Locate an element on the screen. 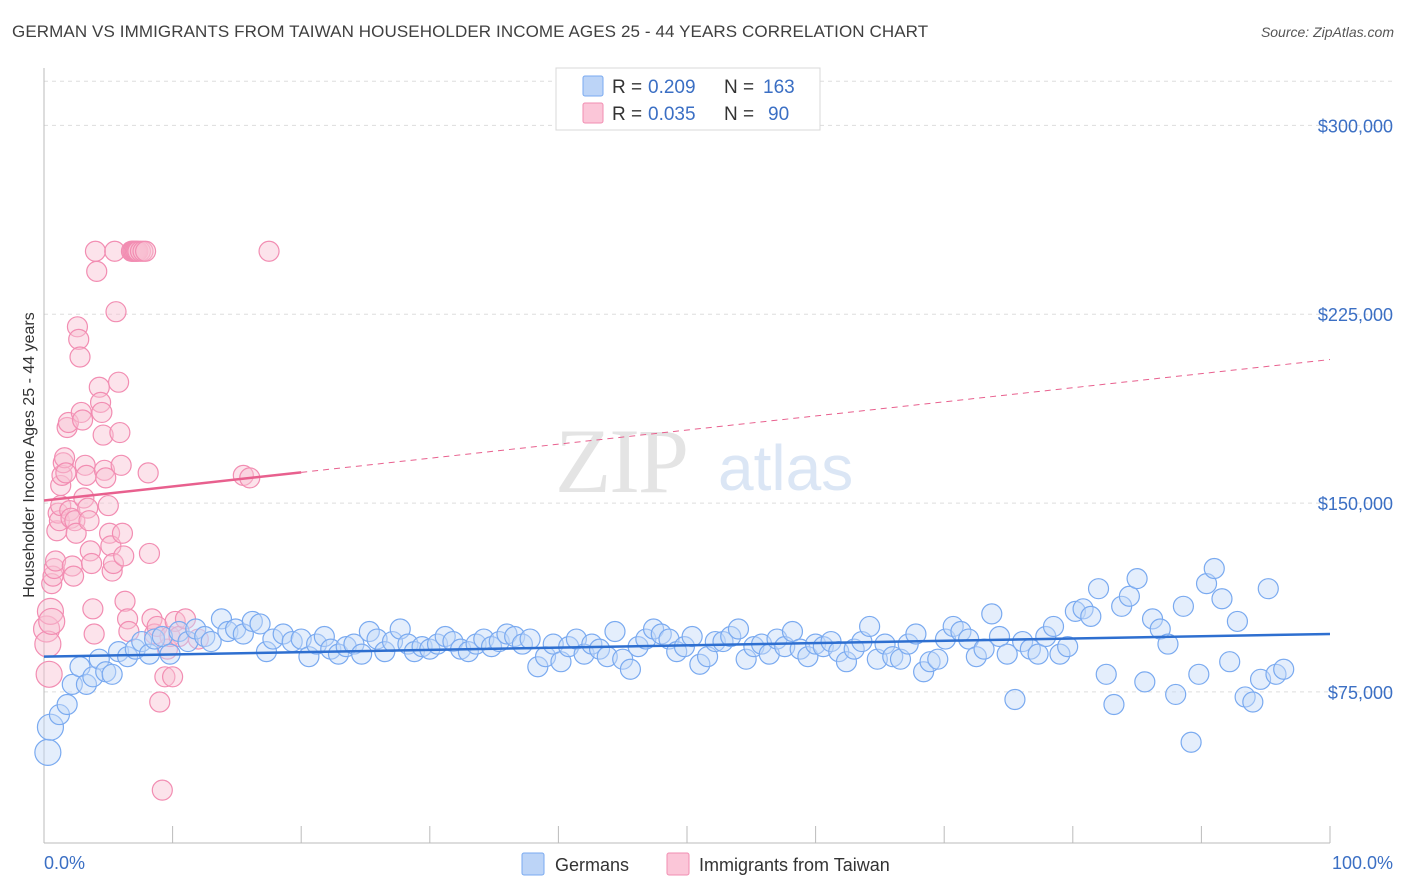 This screenshot has width=1406, height=892. y-tick-label: $75,000 is located at coordinates (1360, 693).